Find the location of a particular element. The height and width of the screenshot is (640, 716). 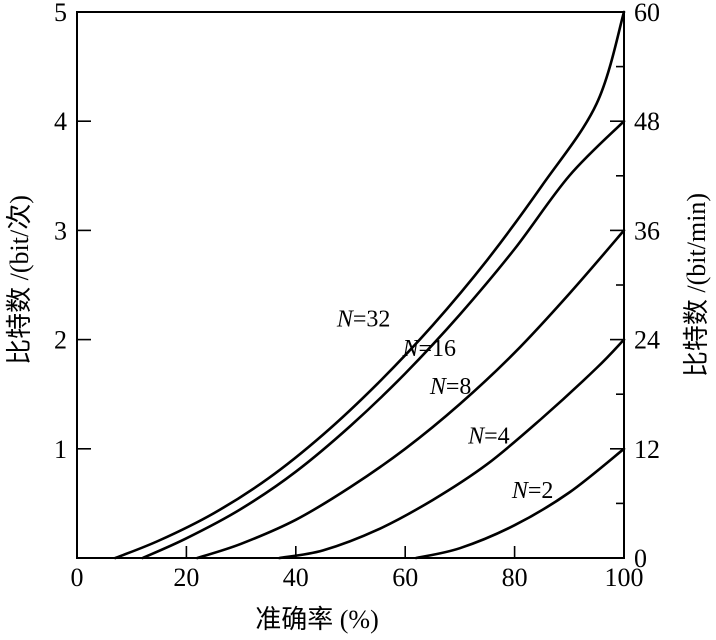

y-tick-label: 1 is located at coordinates (60, 449).